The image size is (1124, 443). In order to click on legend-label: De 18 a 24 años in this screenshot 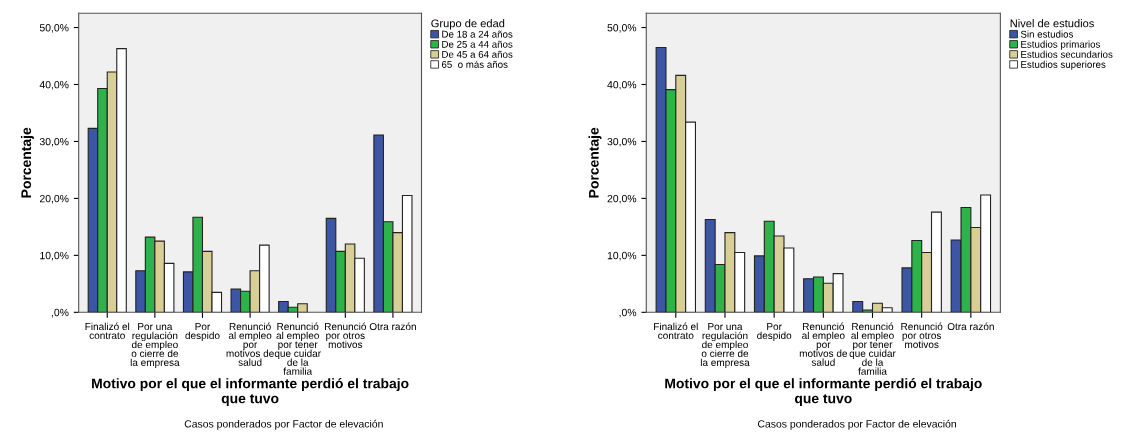, I will do `click(477, 34)`.